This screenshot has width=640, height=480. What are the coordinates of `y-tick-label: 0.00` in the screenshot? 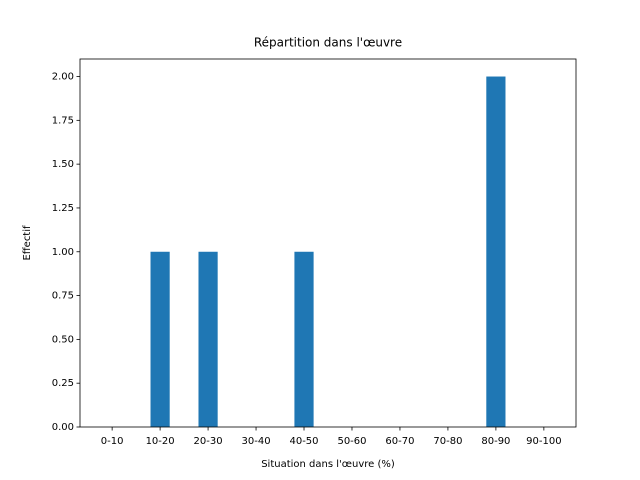 It's located at (63, 427).